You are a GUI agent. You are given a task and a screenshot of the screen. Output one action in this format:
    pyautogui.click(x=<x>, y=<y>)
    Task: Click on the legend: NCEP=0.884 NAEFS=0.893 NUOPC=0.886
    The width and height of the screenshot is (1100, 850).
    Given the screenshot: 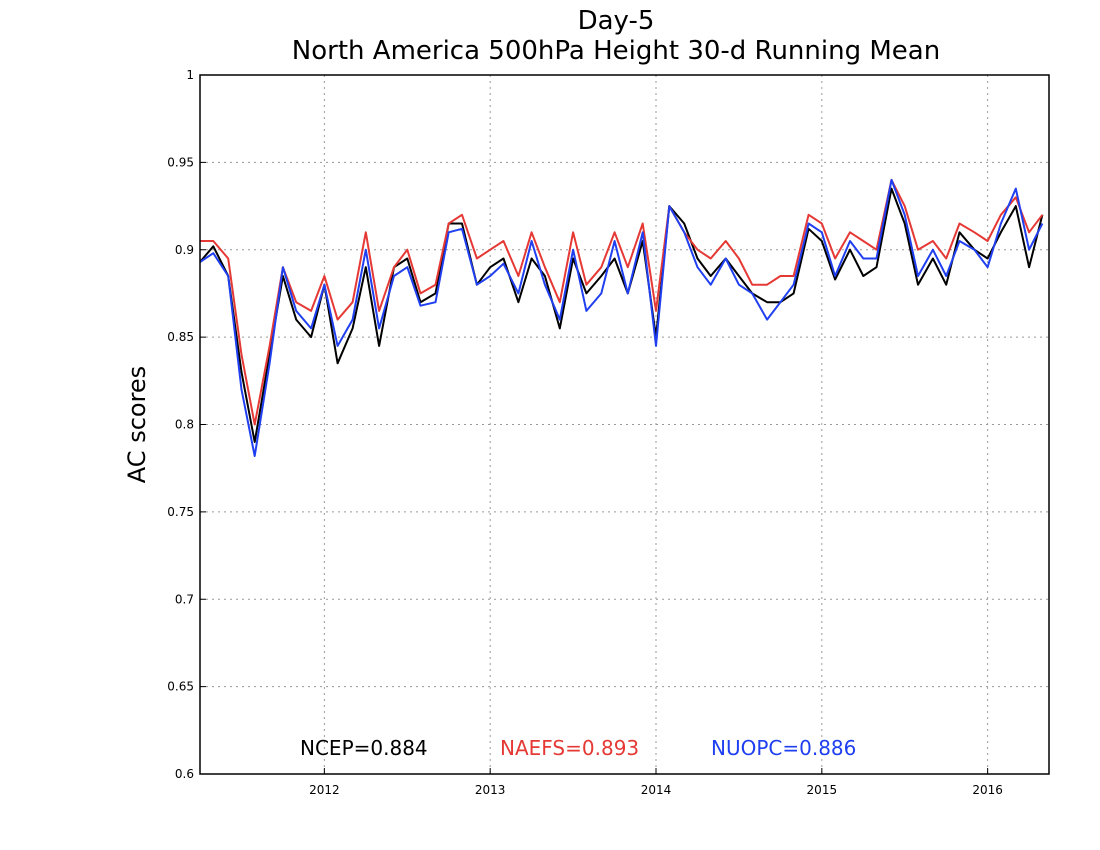 What is the action you would take?
    pyautogui.click(x=578, y=748)
    